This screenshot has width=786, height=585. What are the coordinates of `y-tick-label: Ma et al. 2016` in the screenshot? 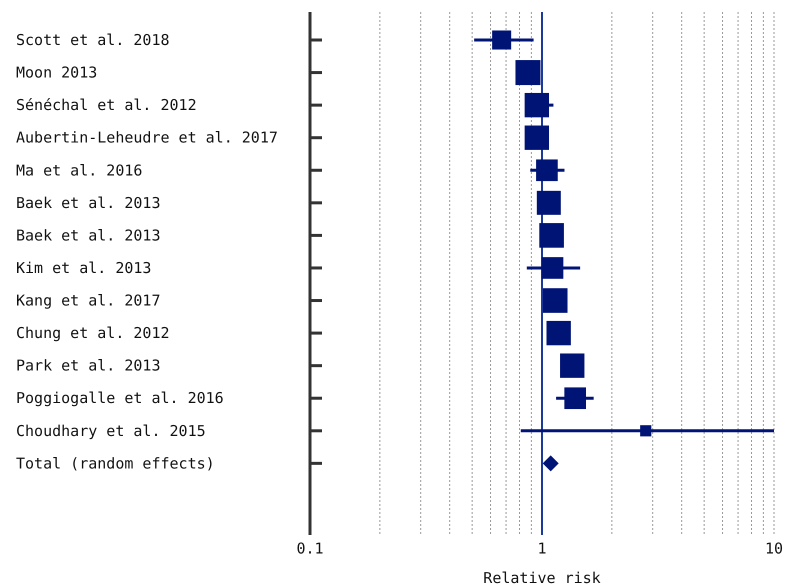 It's located at (79, 170).